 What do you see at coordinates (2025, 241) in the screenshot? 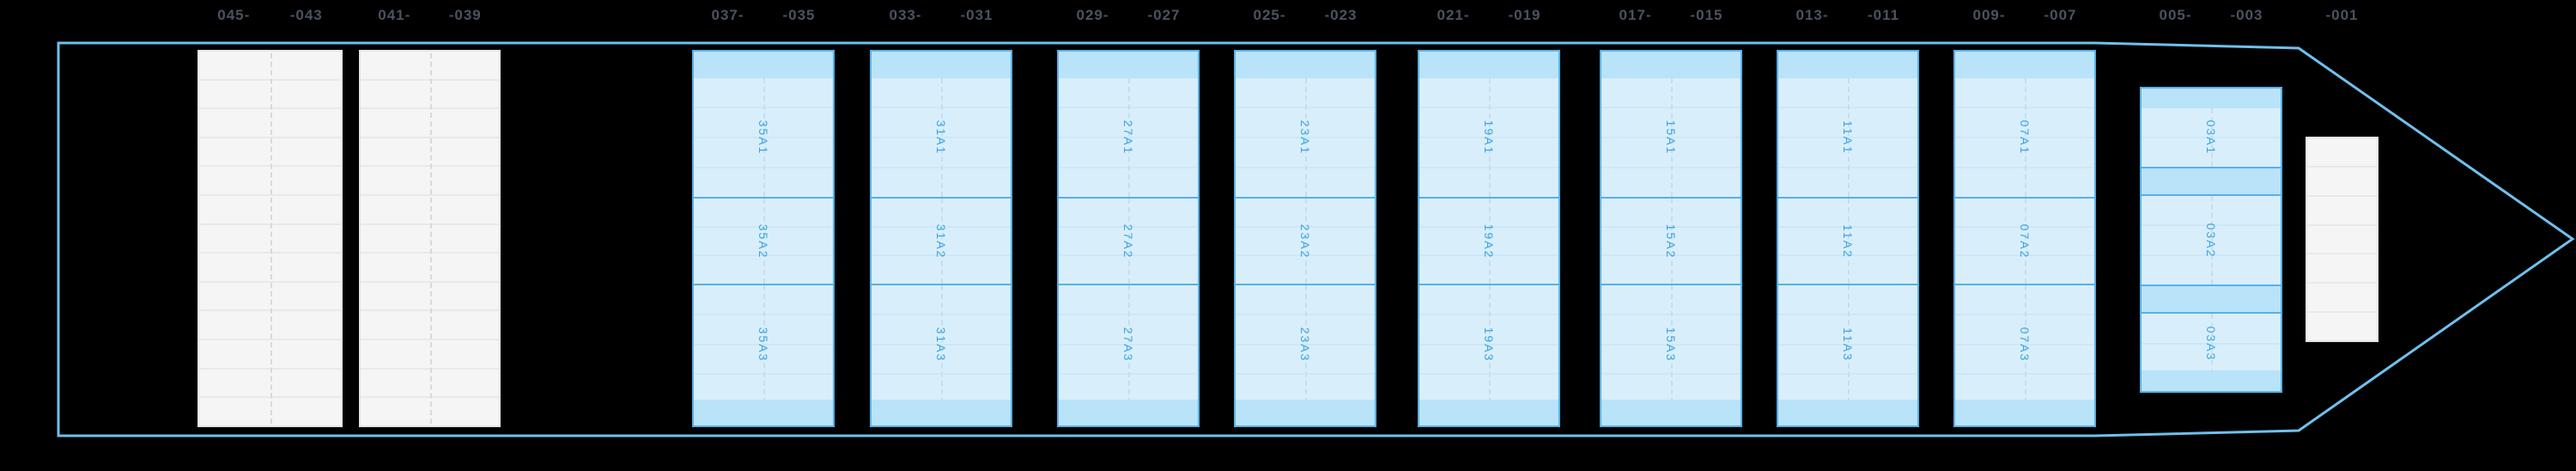
I see `bay-stack-07A2: 07A2` at bounding box center [2025, 241].